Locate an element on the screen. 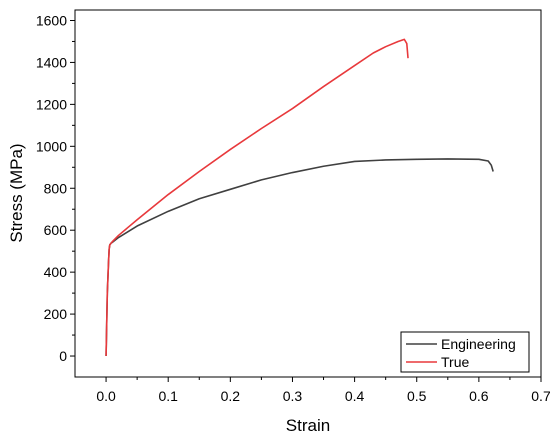  legend-box is located at coordinates (465, 352).